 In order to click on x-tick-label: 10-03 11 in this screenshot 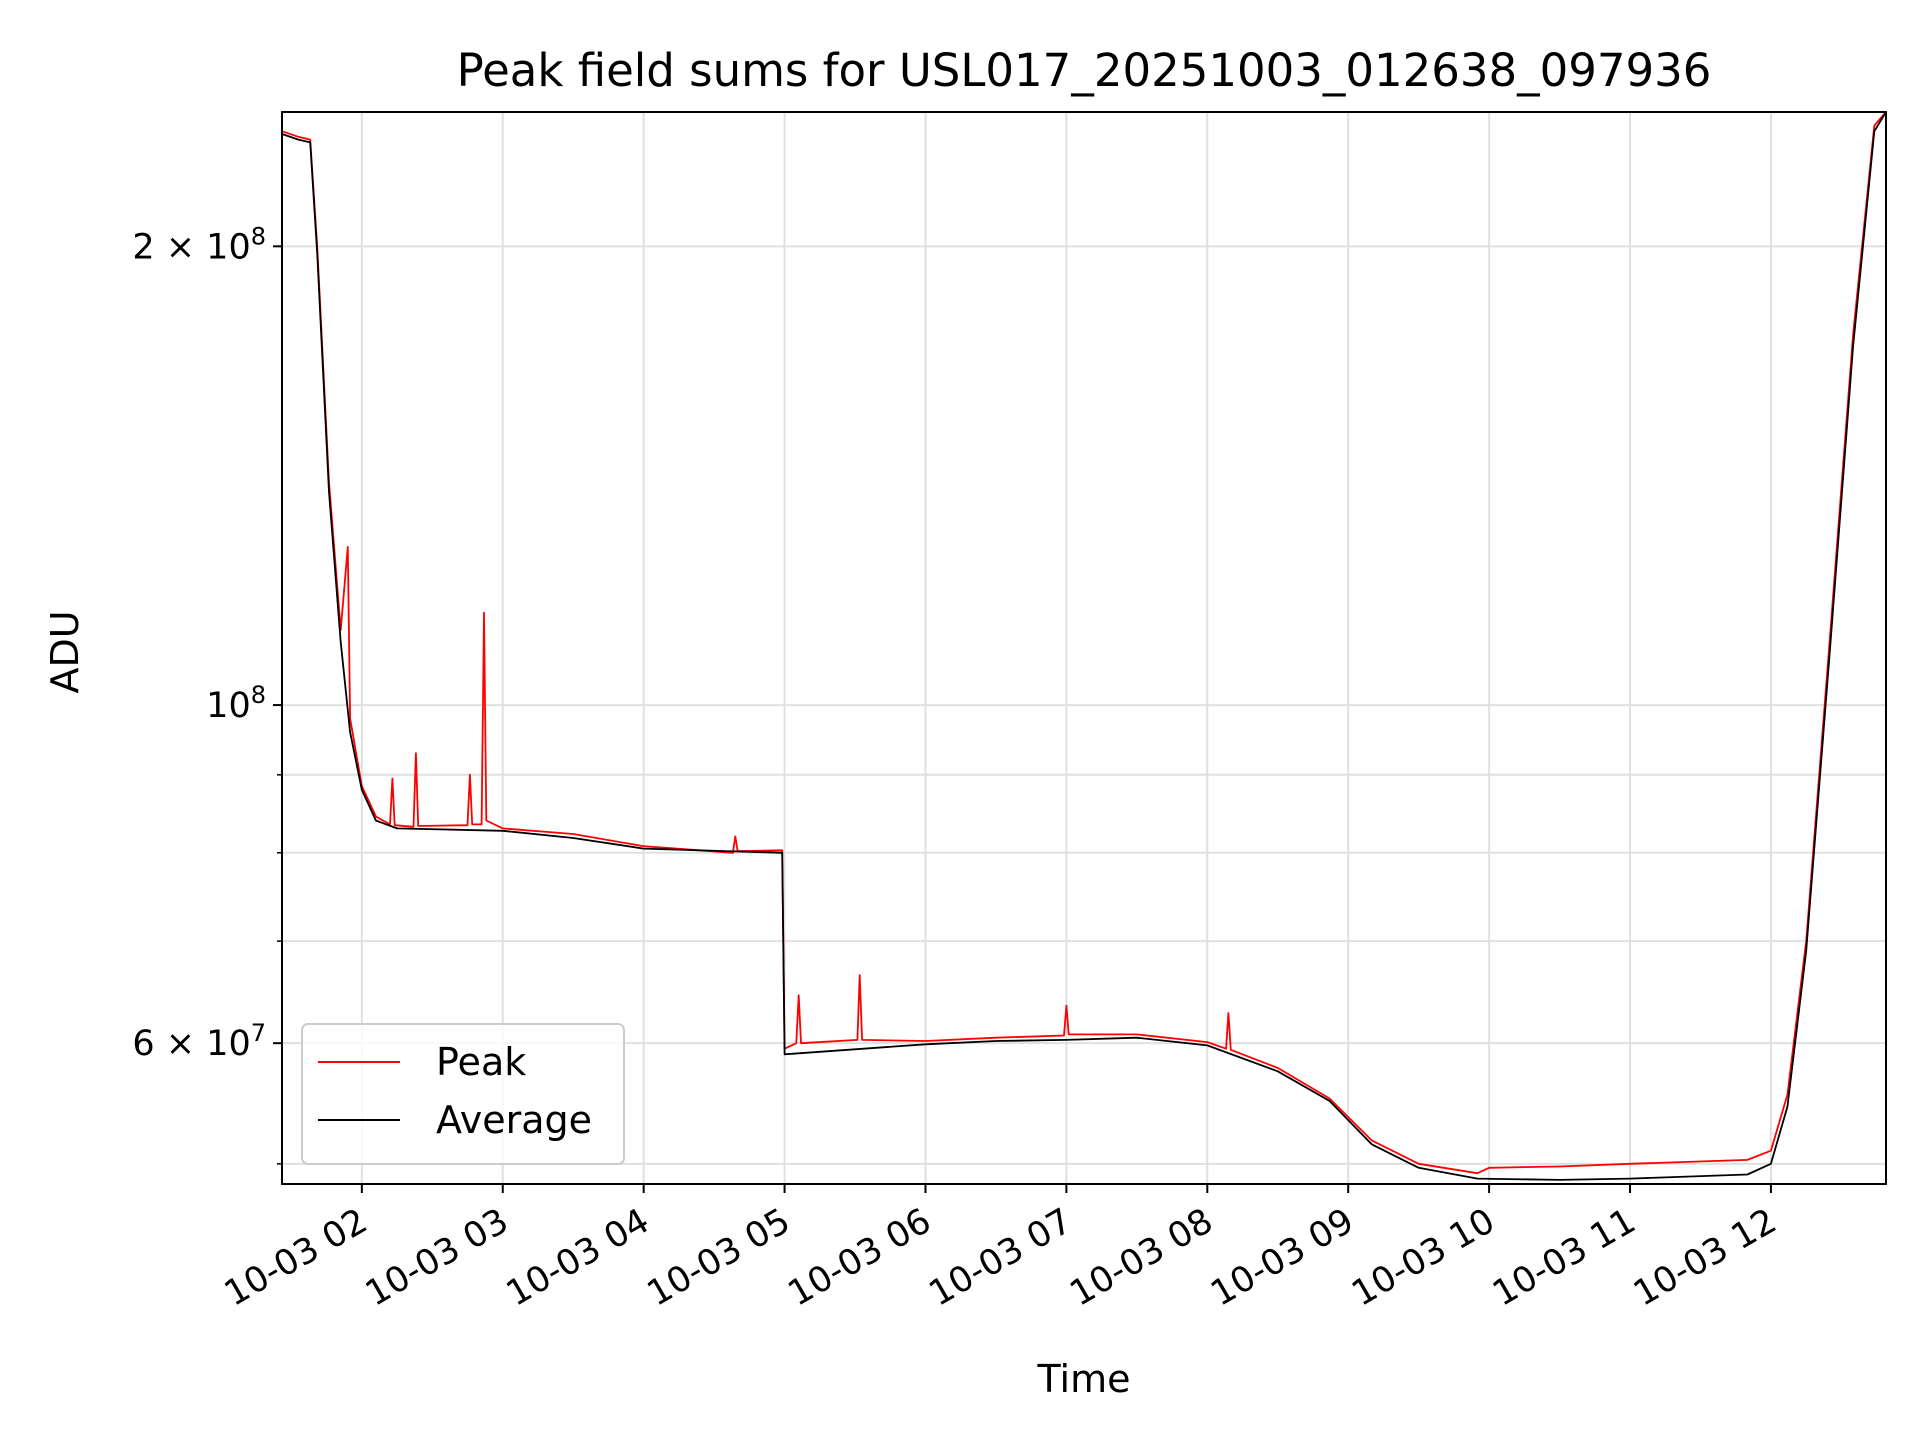, I will do `click(1564, 1257)`.